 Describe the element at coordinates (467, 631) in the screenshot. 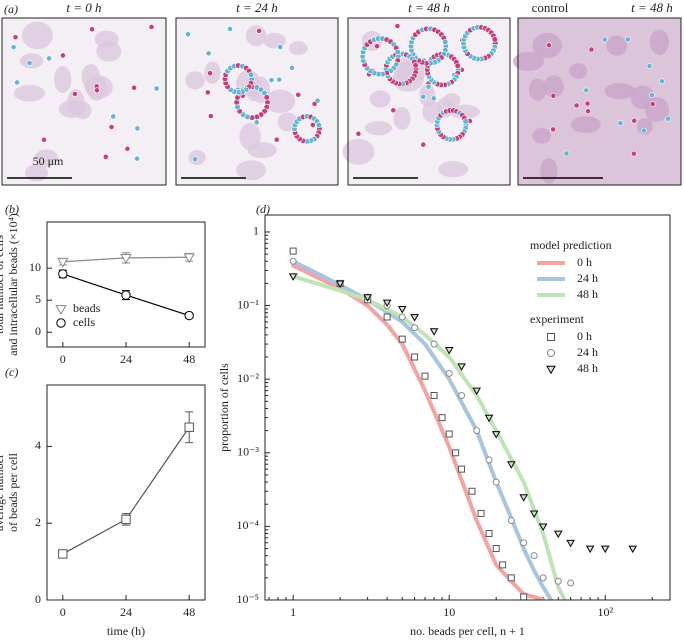

I see `x-axis-label: no. beads per cell, n + 1` at that location.